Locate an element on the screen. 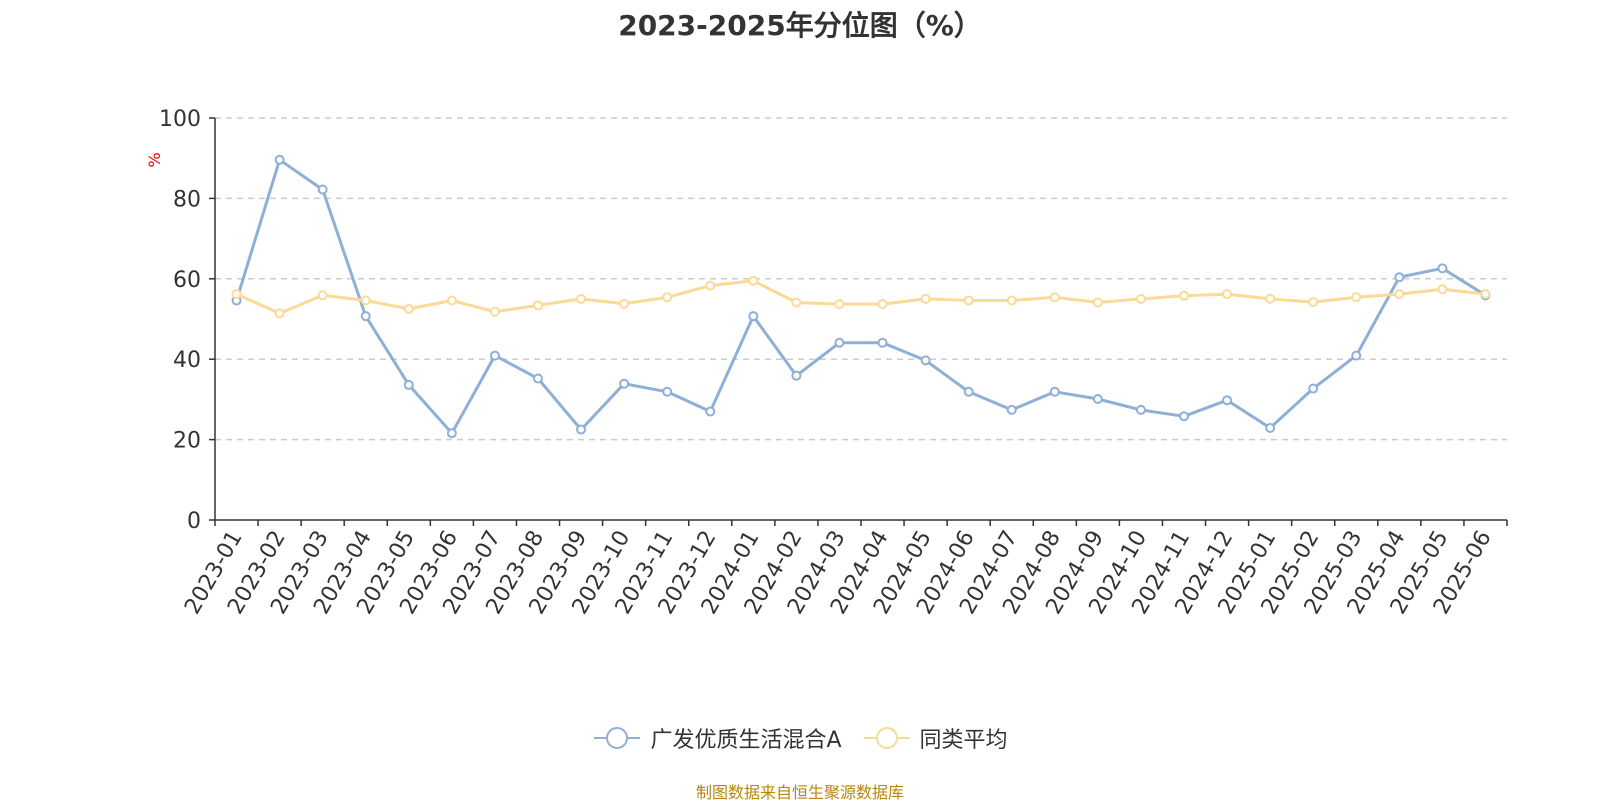 Image resolution: width=1600 pixels, height=803 pixels. legend-item-series-2: 同类平均 is located at coordinates (935, 738).